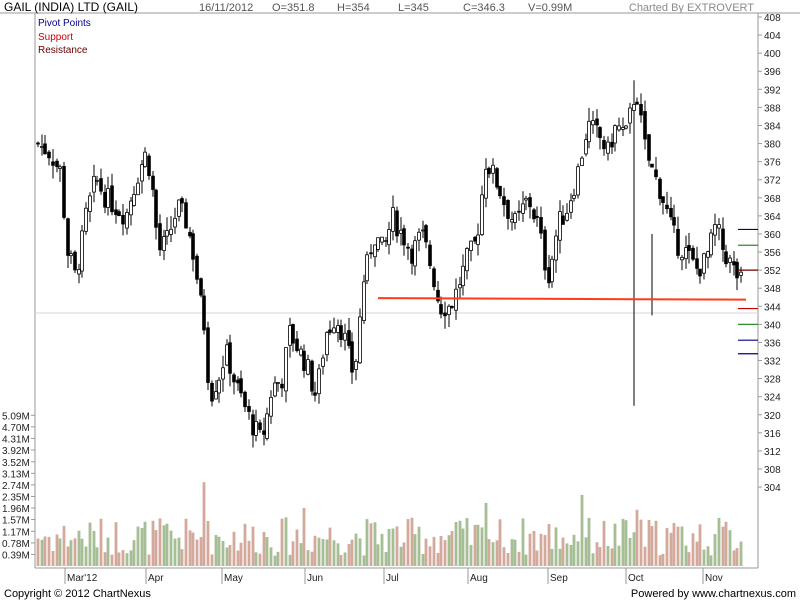 The image size is (800, 600). What do you see at coordinates (226, 8) in the screenshot?
I see `header-date: 16/11/2012` at bounding box center [226, 8].